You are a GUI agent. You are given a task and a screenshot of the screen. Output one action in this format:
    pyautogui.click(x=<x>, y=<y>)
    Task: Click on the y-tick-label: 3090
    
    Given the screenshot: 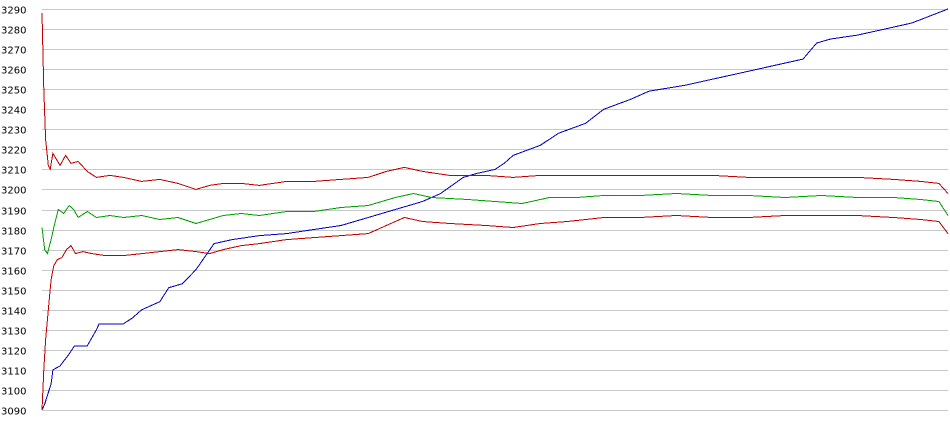 What is the action you would take?
    pyautogui.click(x=13, y=412)
    